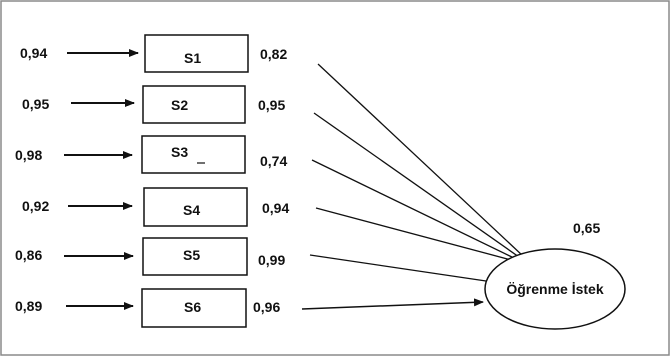 The width and height of the screenshot is (670, 361). Describe the element at coordinates (194, 104) in the screenshot. I see `indicator-box-s2` at that location.